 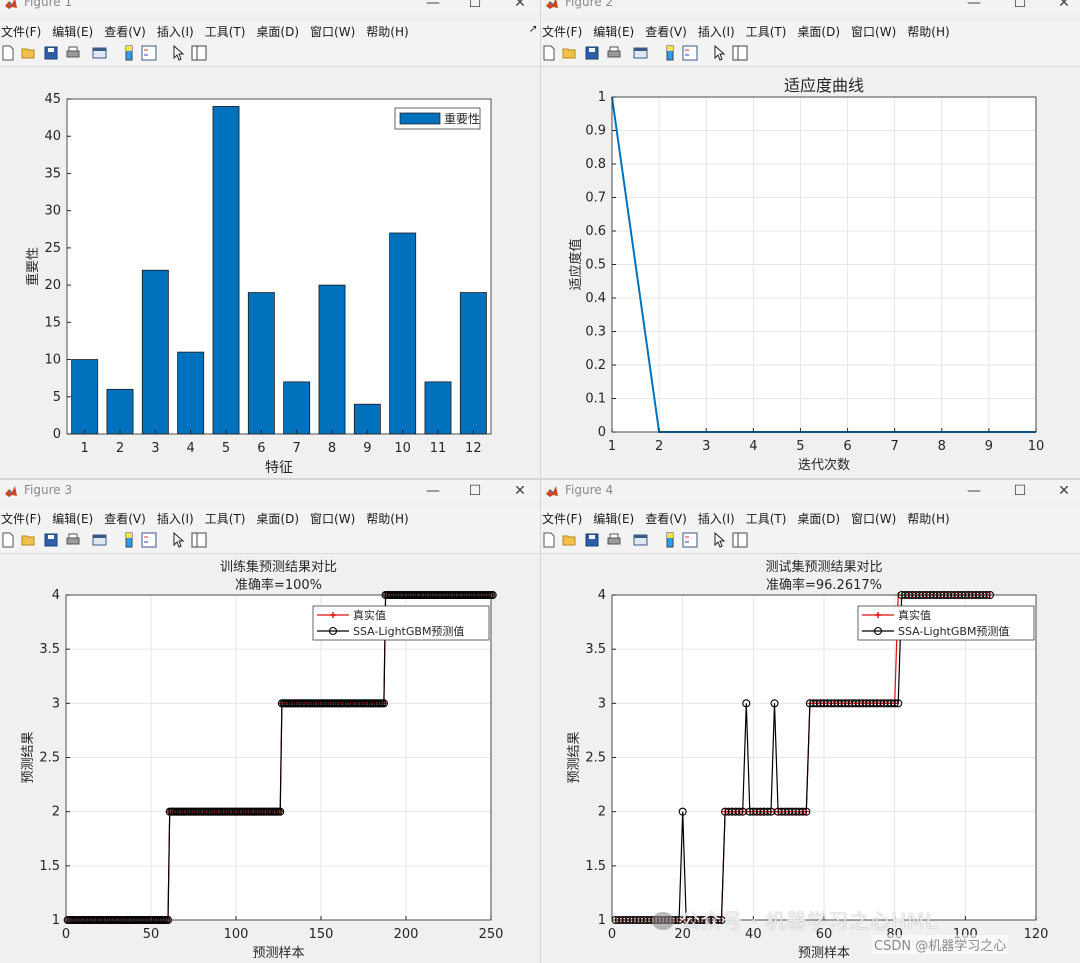 I want to click on title-bar: Figure 2 — ☐ ✕, so click(x=810, y=7).